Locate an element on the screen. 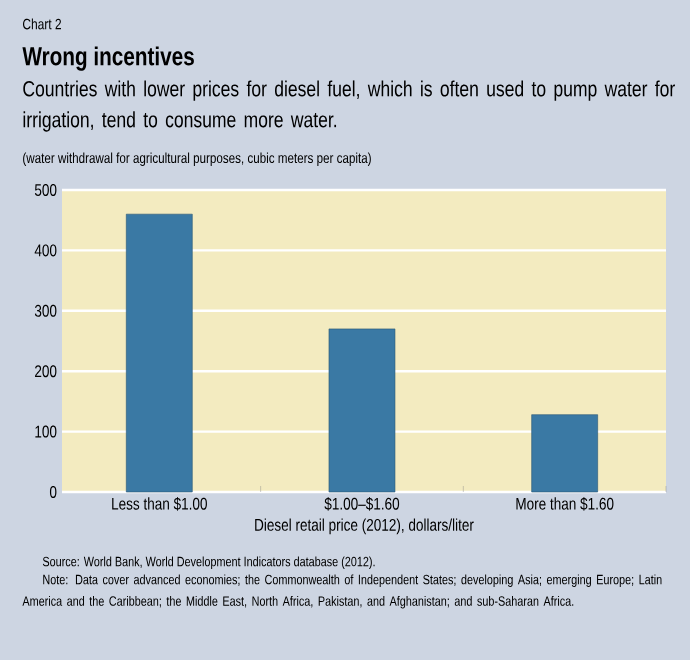 The image size is (690, 660). x-tick-label: $1.00–$1.60 is located at coordinates (362, 504).